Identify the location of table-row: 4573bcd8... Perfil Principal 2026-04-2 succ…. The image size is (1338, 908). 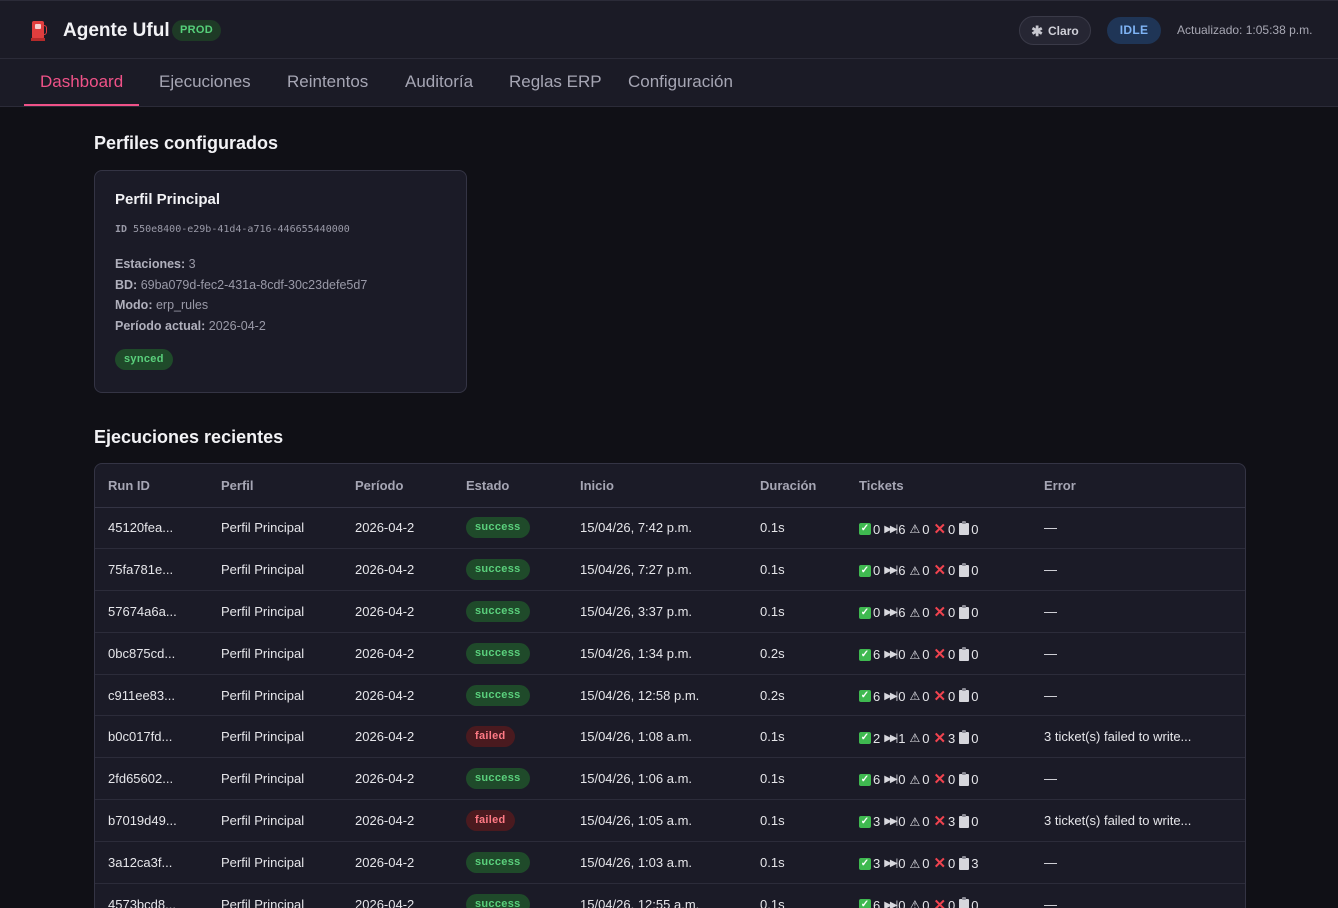
(670, 895).